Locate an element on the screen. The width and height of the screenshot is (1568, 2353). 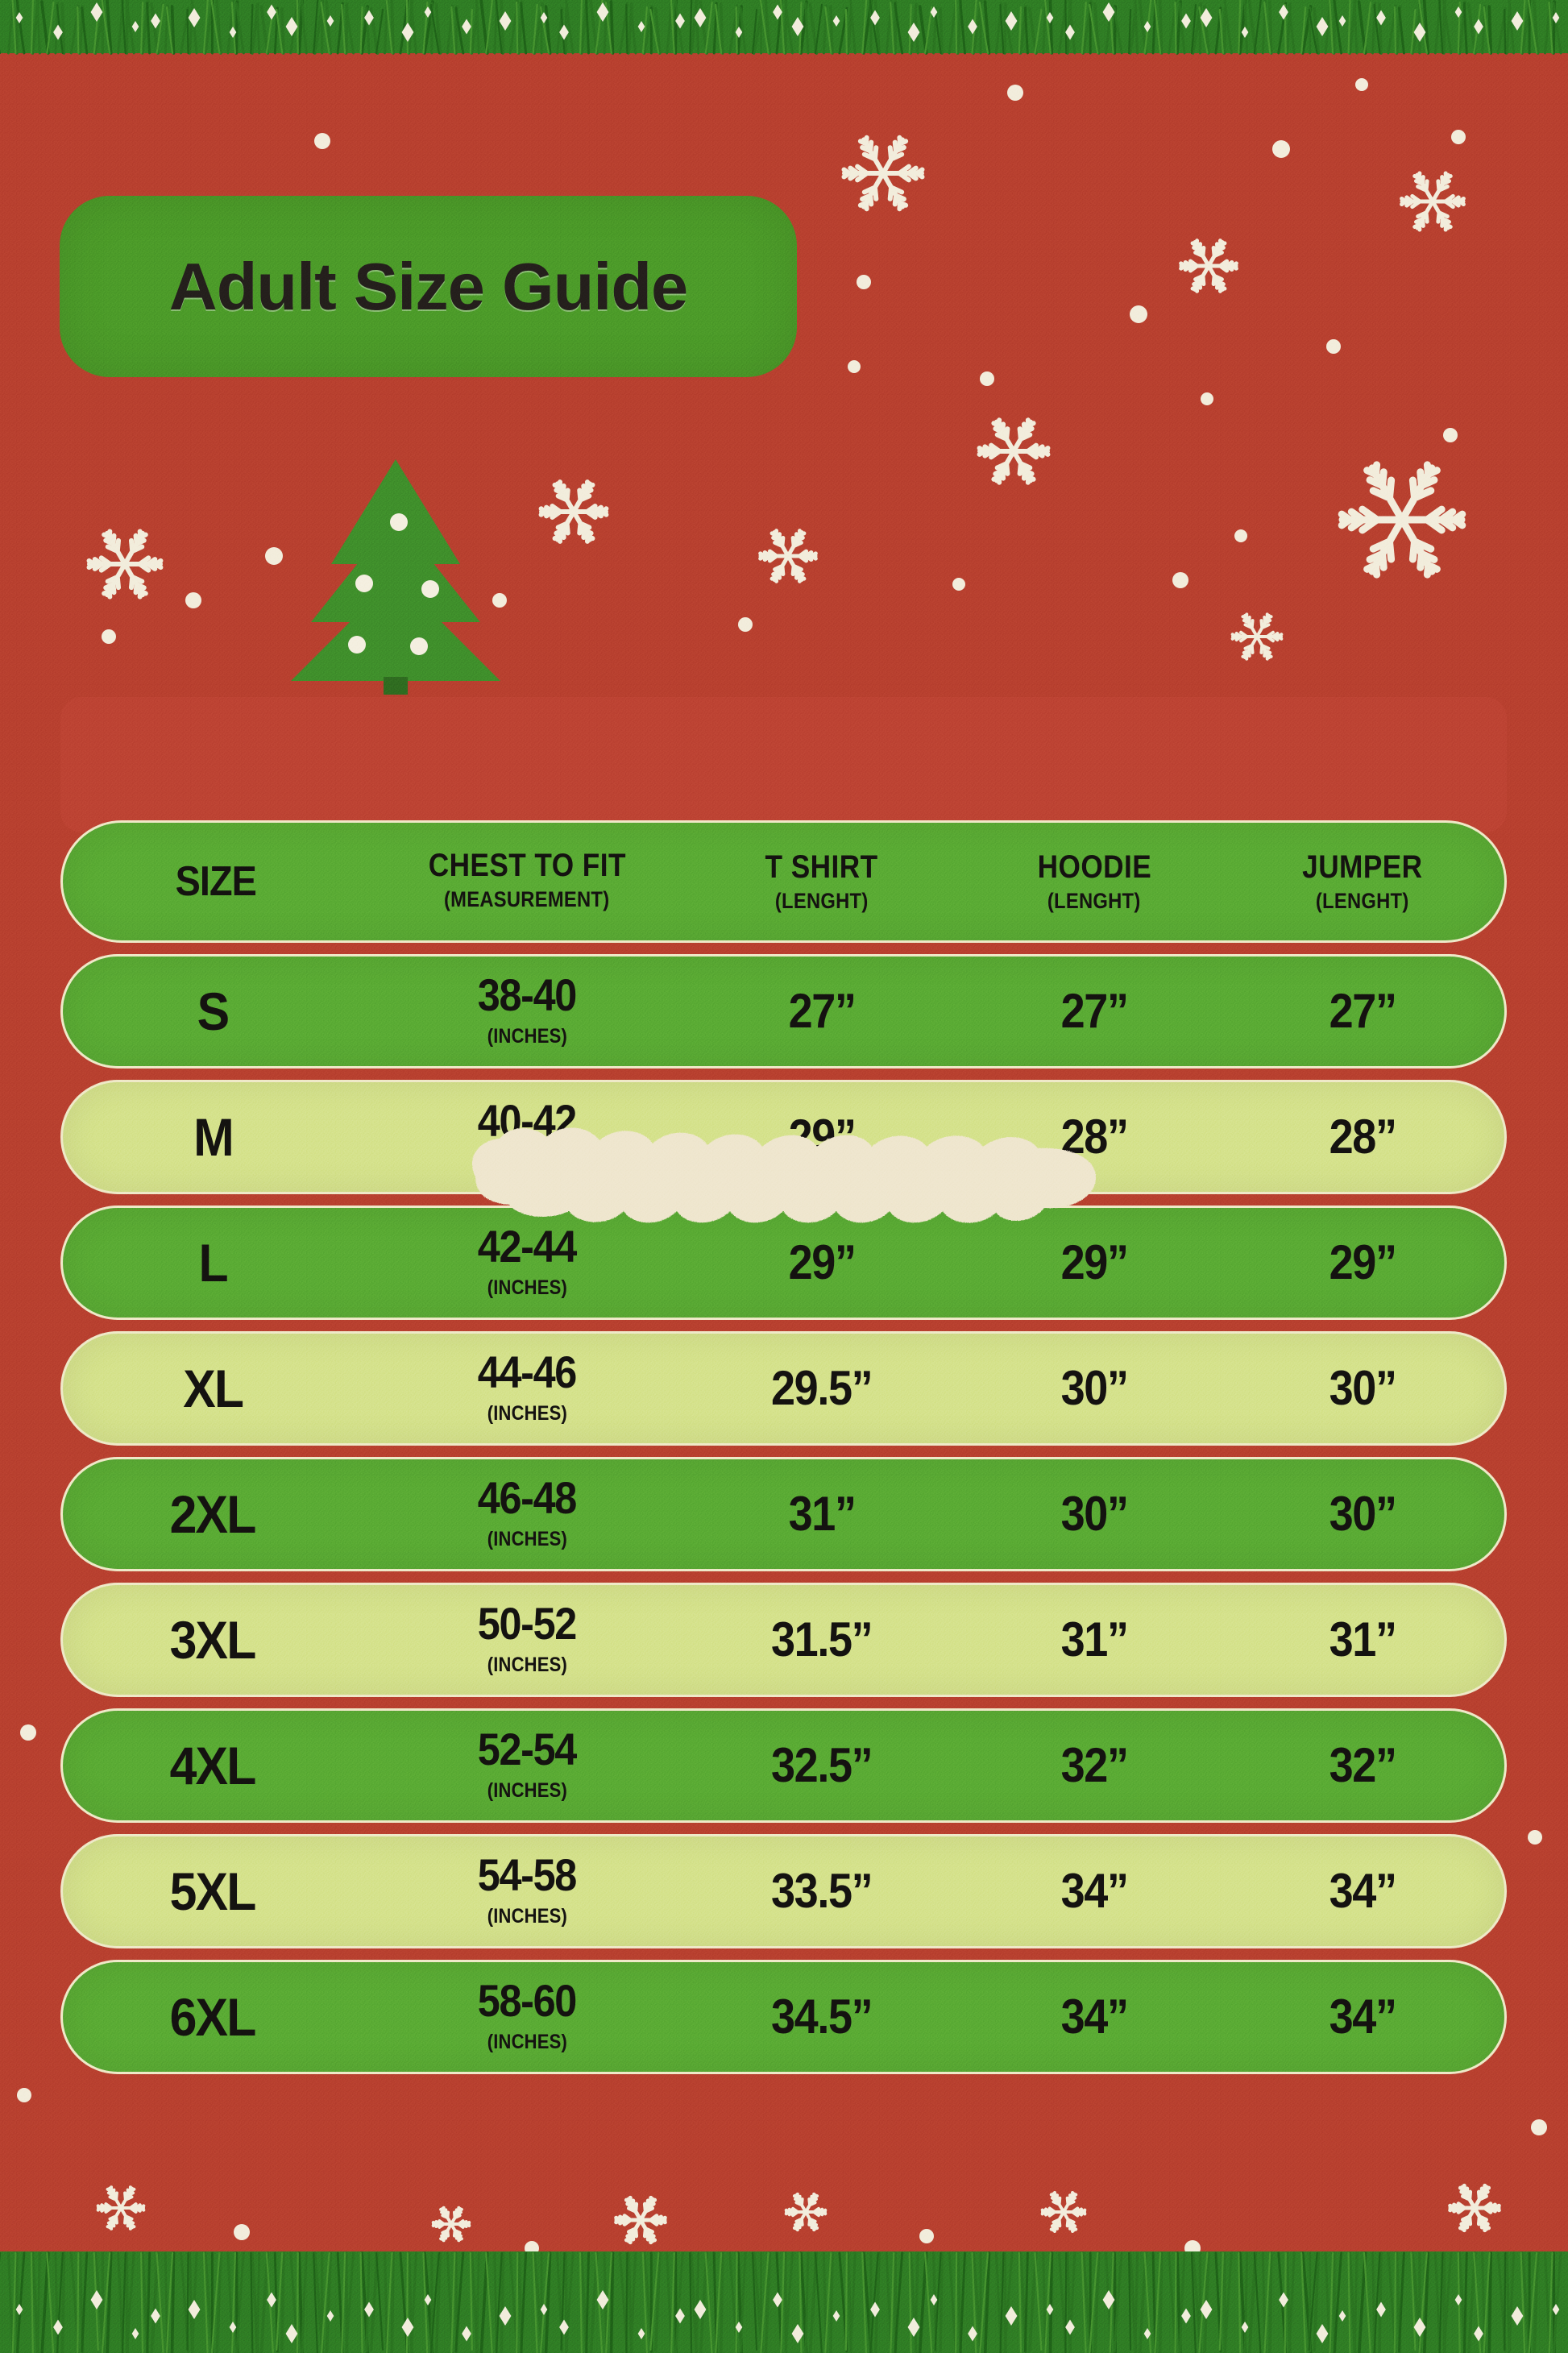
tshirt-value: 34.5” is located at coordinates (822, 2017).